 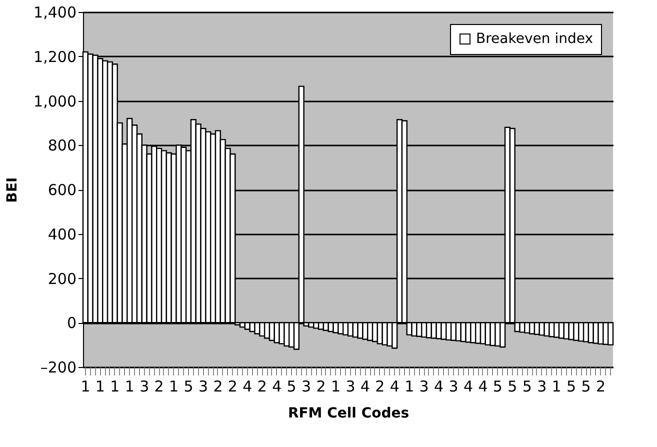 What do you see at coordinates (55, 101) in the screenshot?
I see `y-tick-label: 1,000` at bounding box center [55, 101].